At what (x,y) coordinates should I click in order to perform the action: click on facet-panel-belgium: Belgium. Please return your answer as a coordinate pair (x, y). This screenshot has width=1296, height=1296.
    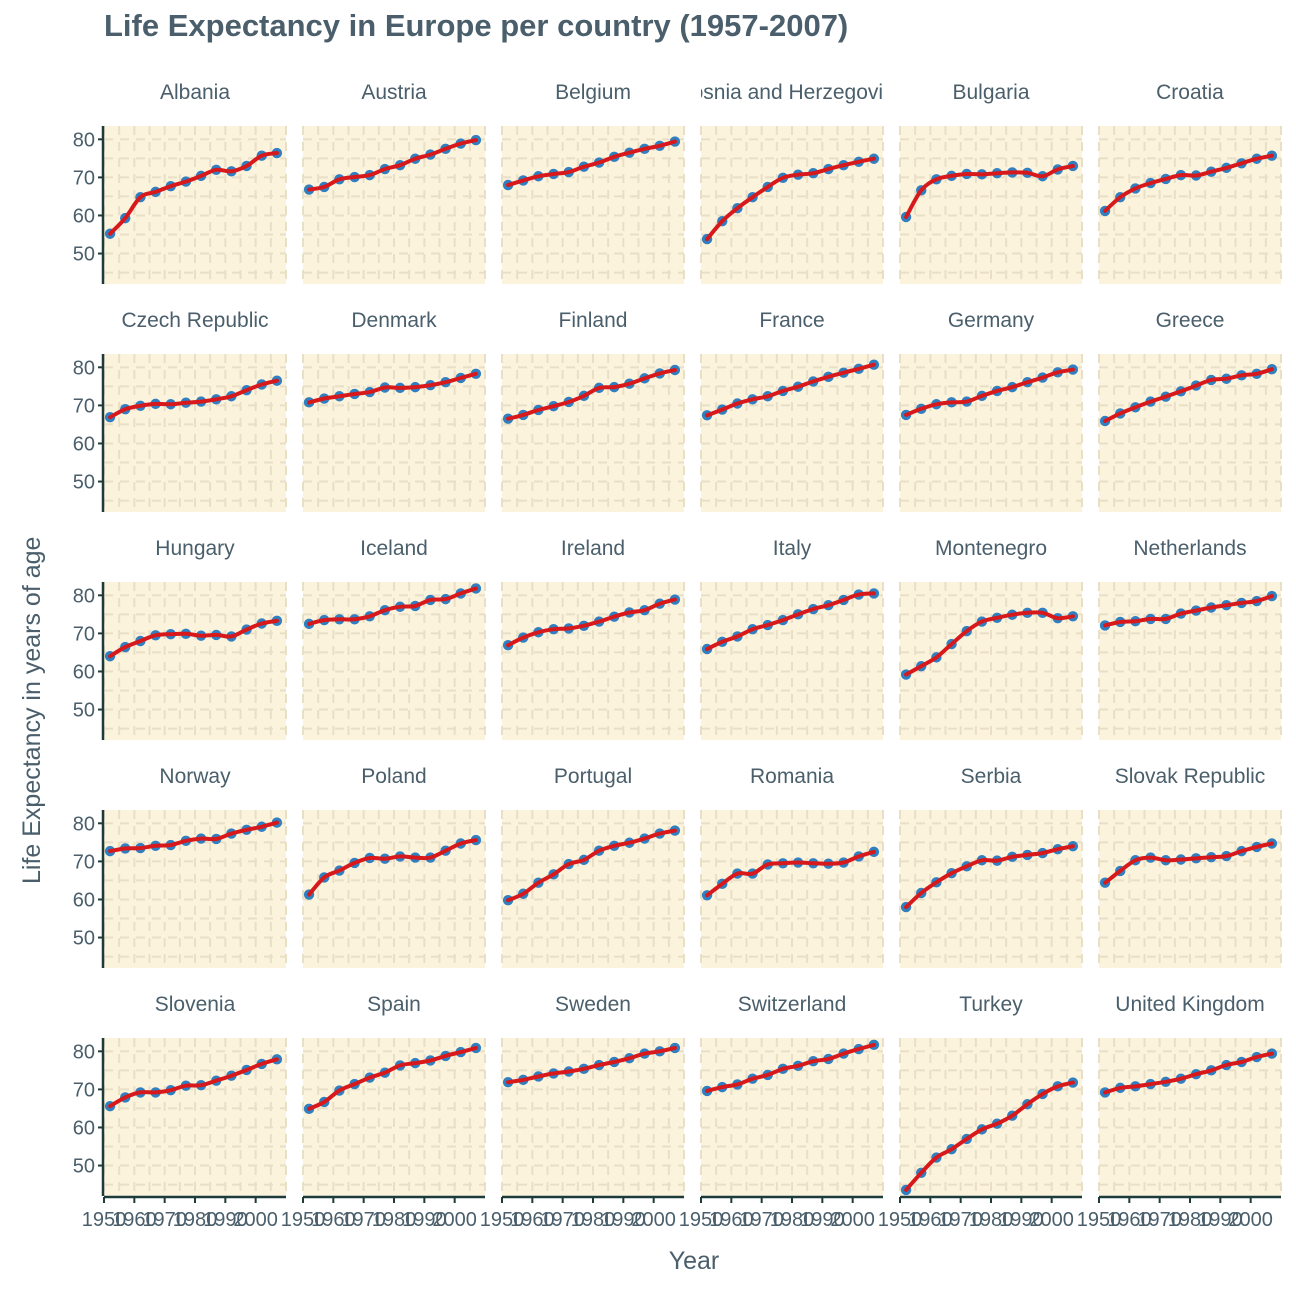
    Looking at the image, I should click on (593, 182).